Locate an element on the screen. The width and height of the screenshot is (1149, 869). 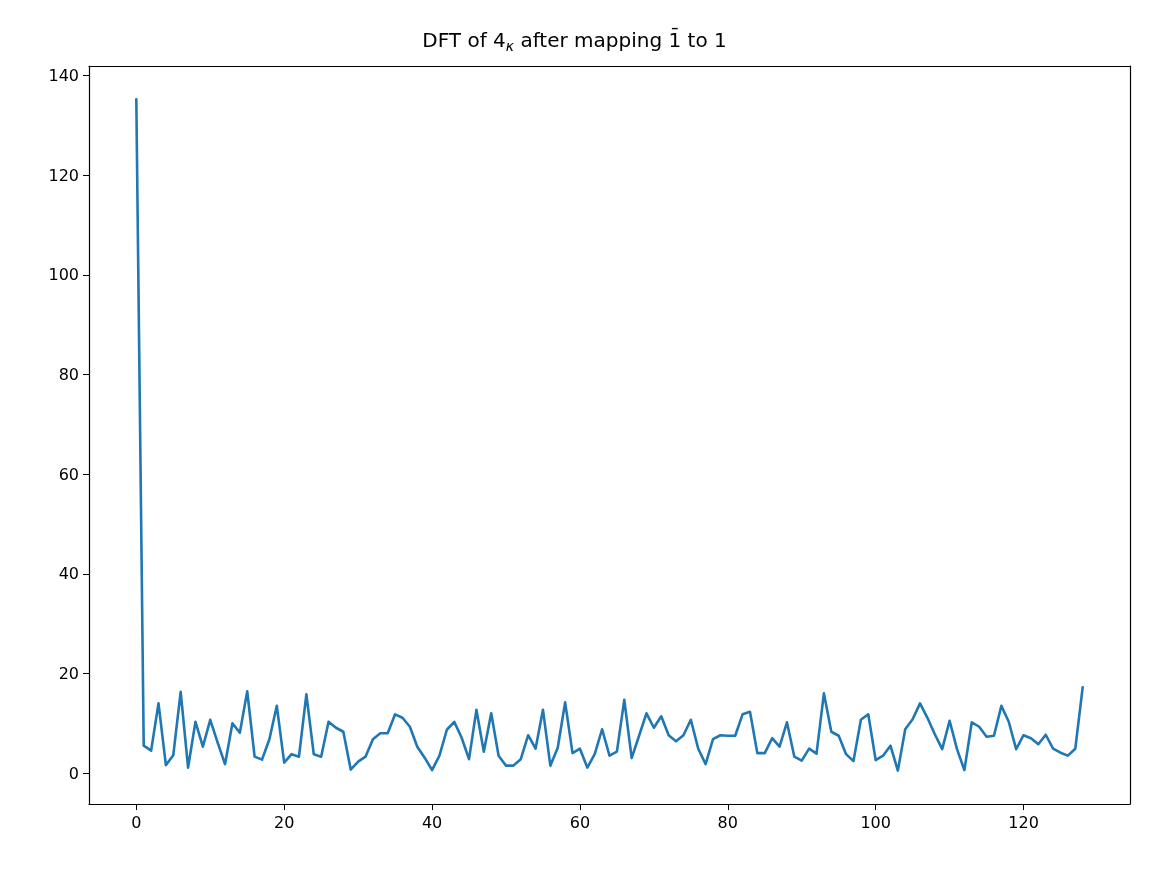
x-tick-label: 120 is located at coordinates (1023, 822).